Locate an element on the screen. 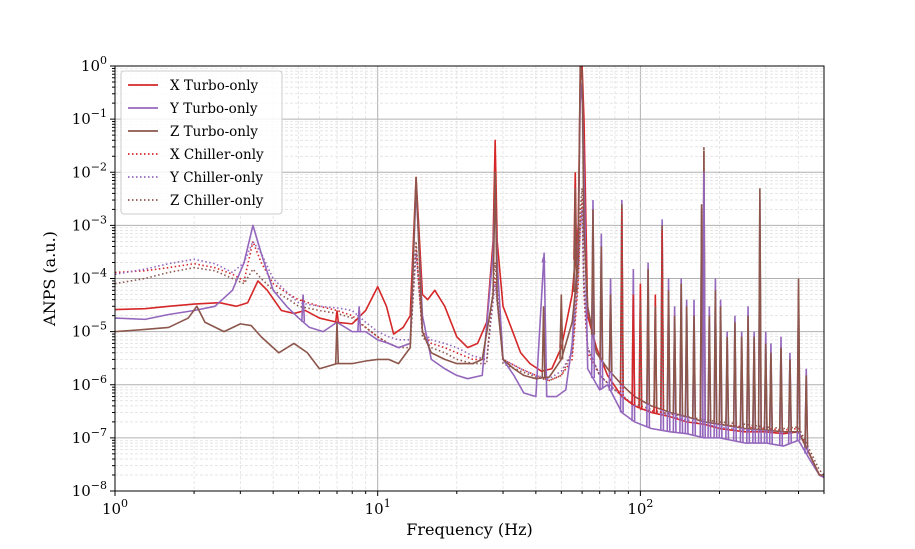  y-tick-label: 10⁻³ is located at coordinates (89, 223).